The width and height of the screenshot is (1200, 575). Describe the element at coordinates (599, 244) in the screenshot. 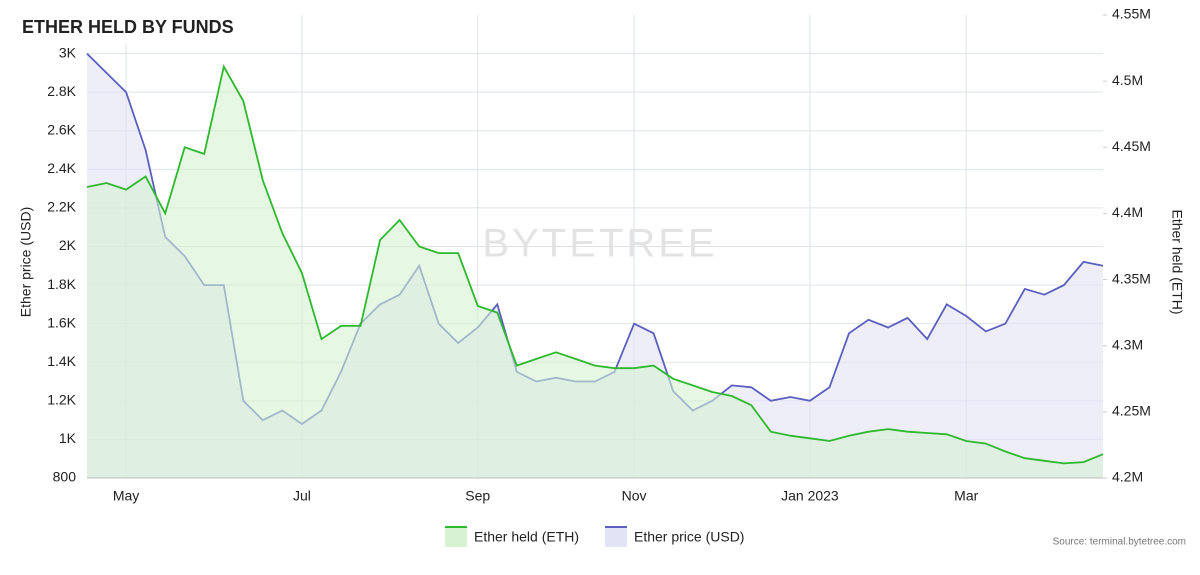

I see `watermark: BYTETREE` at that location.